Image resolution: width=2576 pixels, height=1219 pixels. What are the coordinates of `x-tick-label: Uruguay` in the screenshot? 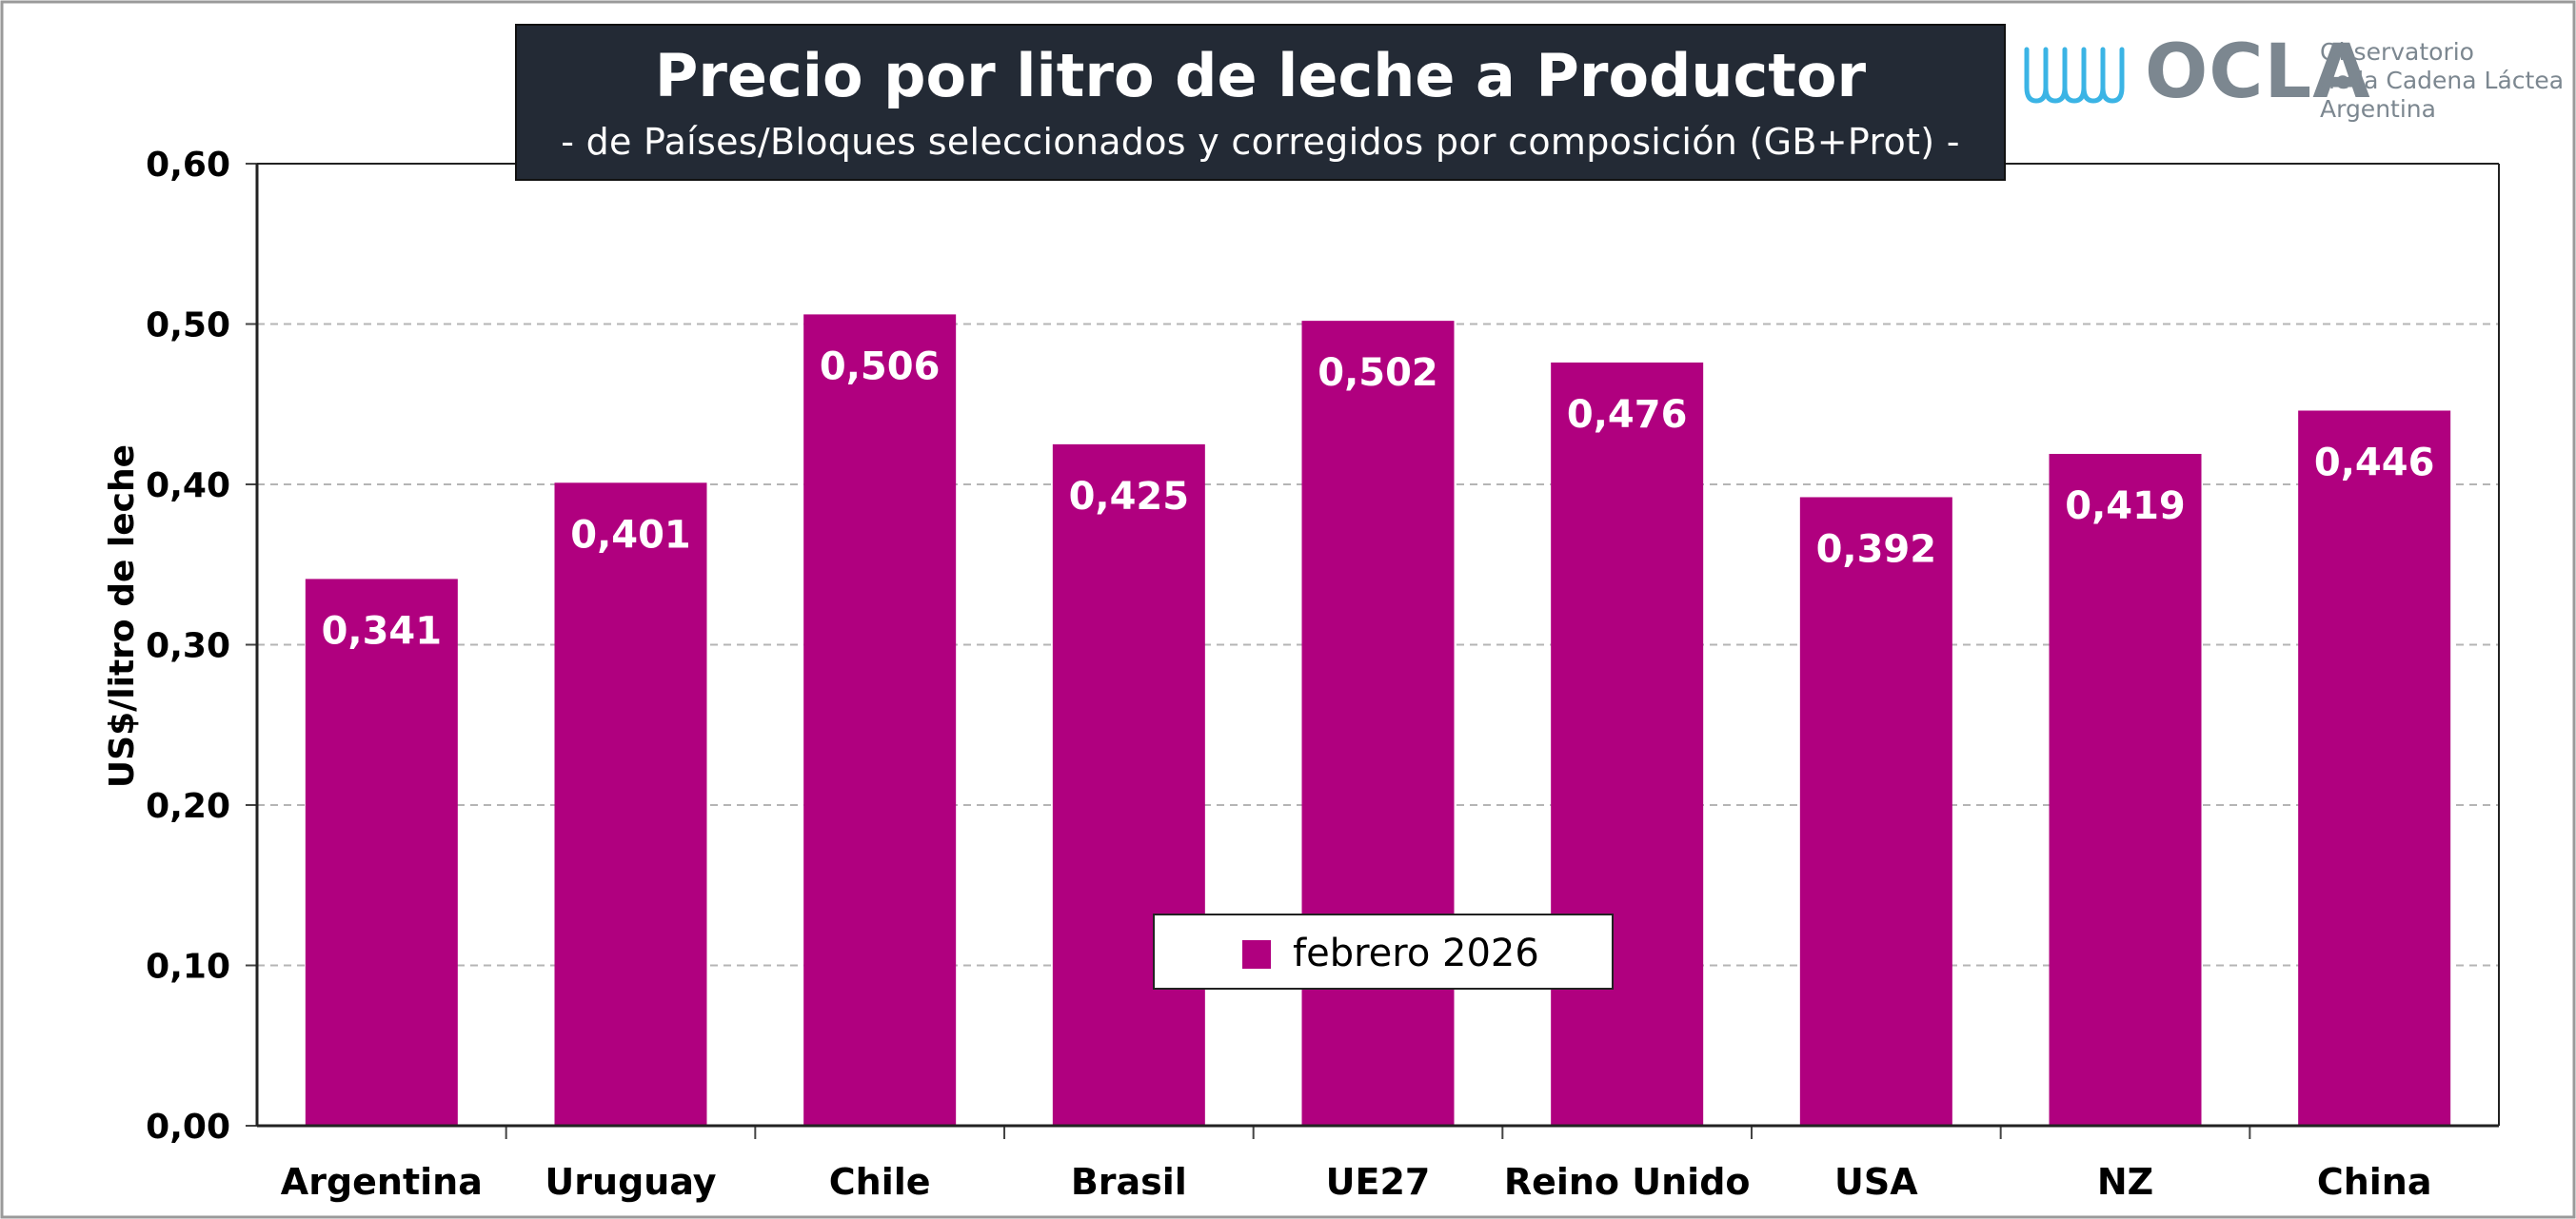 It's located at (630, 1182).